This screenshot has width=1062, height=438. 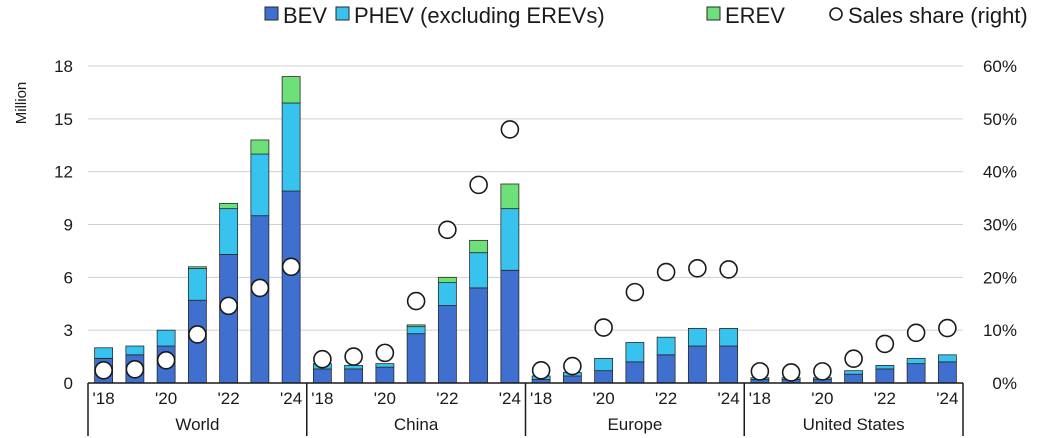 What do you see at coordinates (63, 172) in the screenshot?
I see `y-tick-label-left: 12` at bounding box center [63, 172].